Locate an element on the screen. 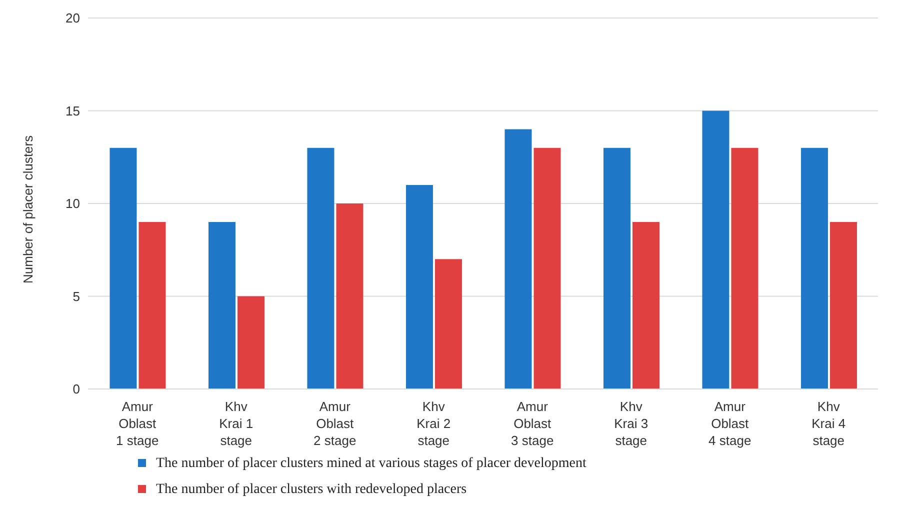 The width and height of the screenshot is (901, 519). legend-label: The number of placer clusters with redeveloped placers is located at coordinates (311, 489).